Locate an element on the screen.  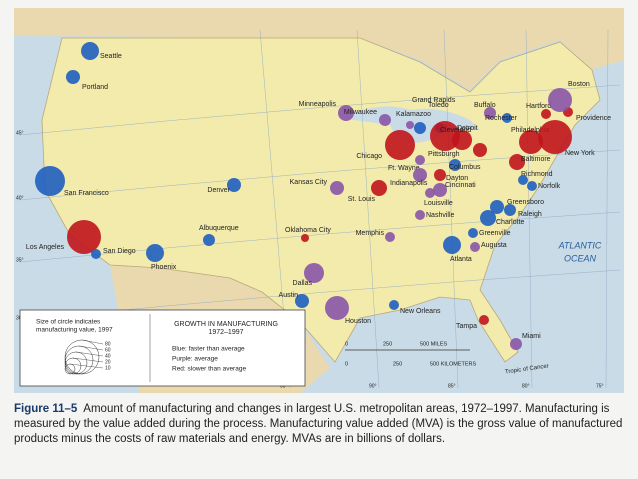
city-label: Cleveland is located at coordinates (455, 130).